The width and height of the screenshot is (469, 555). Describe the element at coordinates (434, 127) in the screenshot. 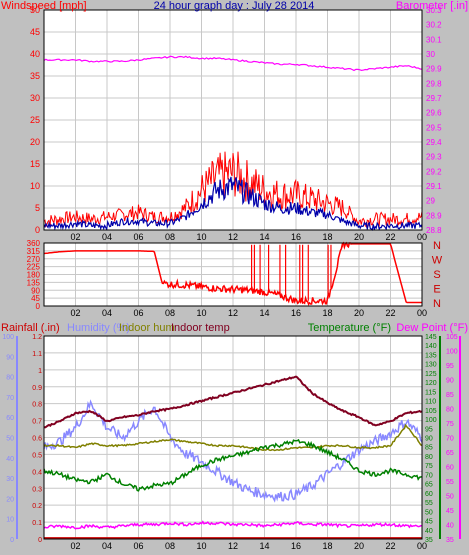

I see `barometer-ytick-label: 29.5` at that location.